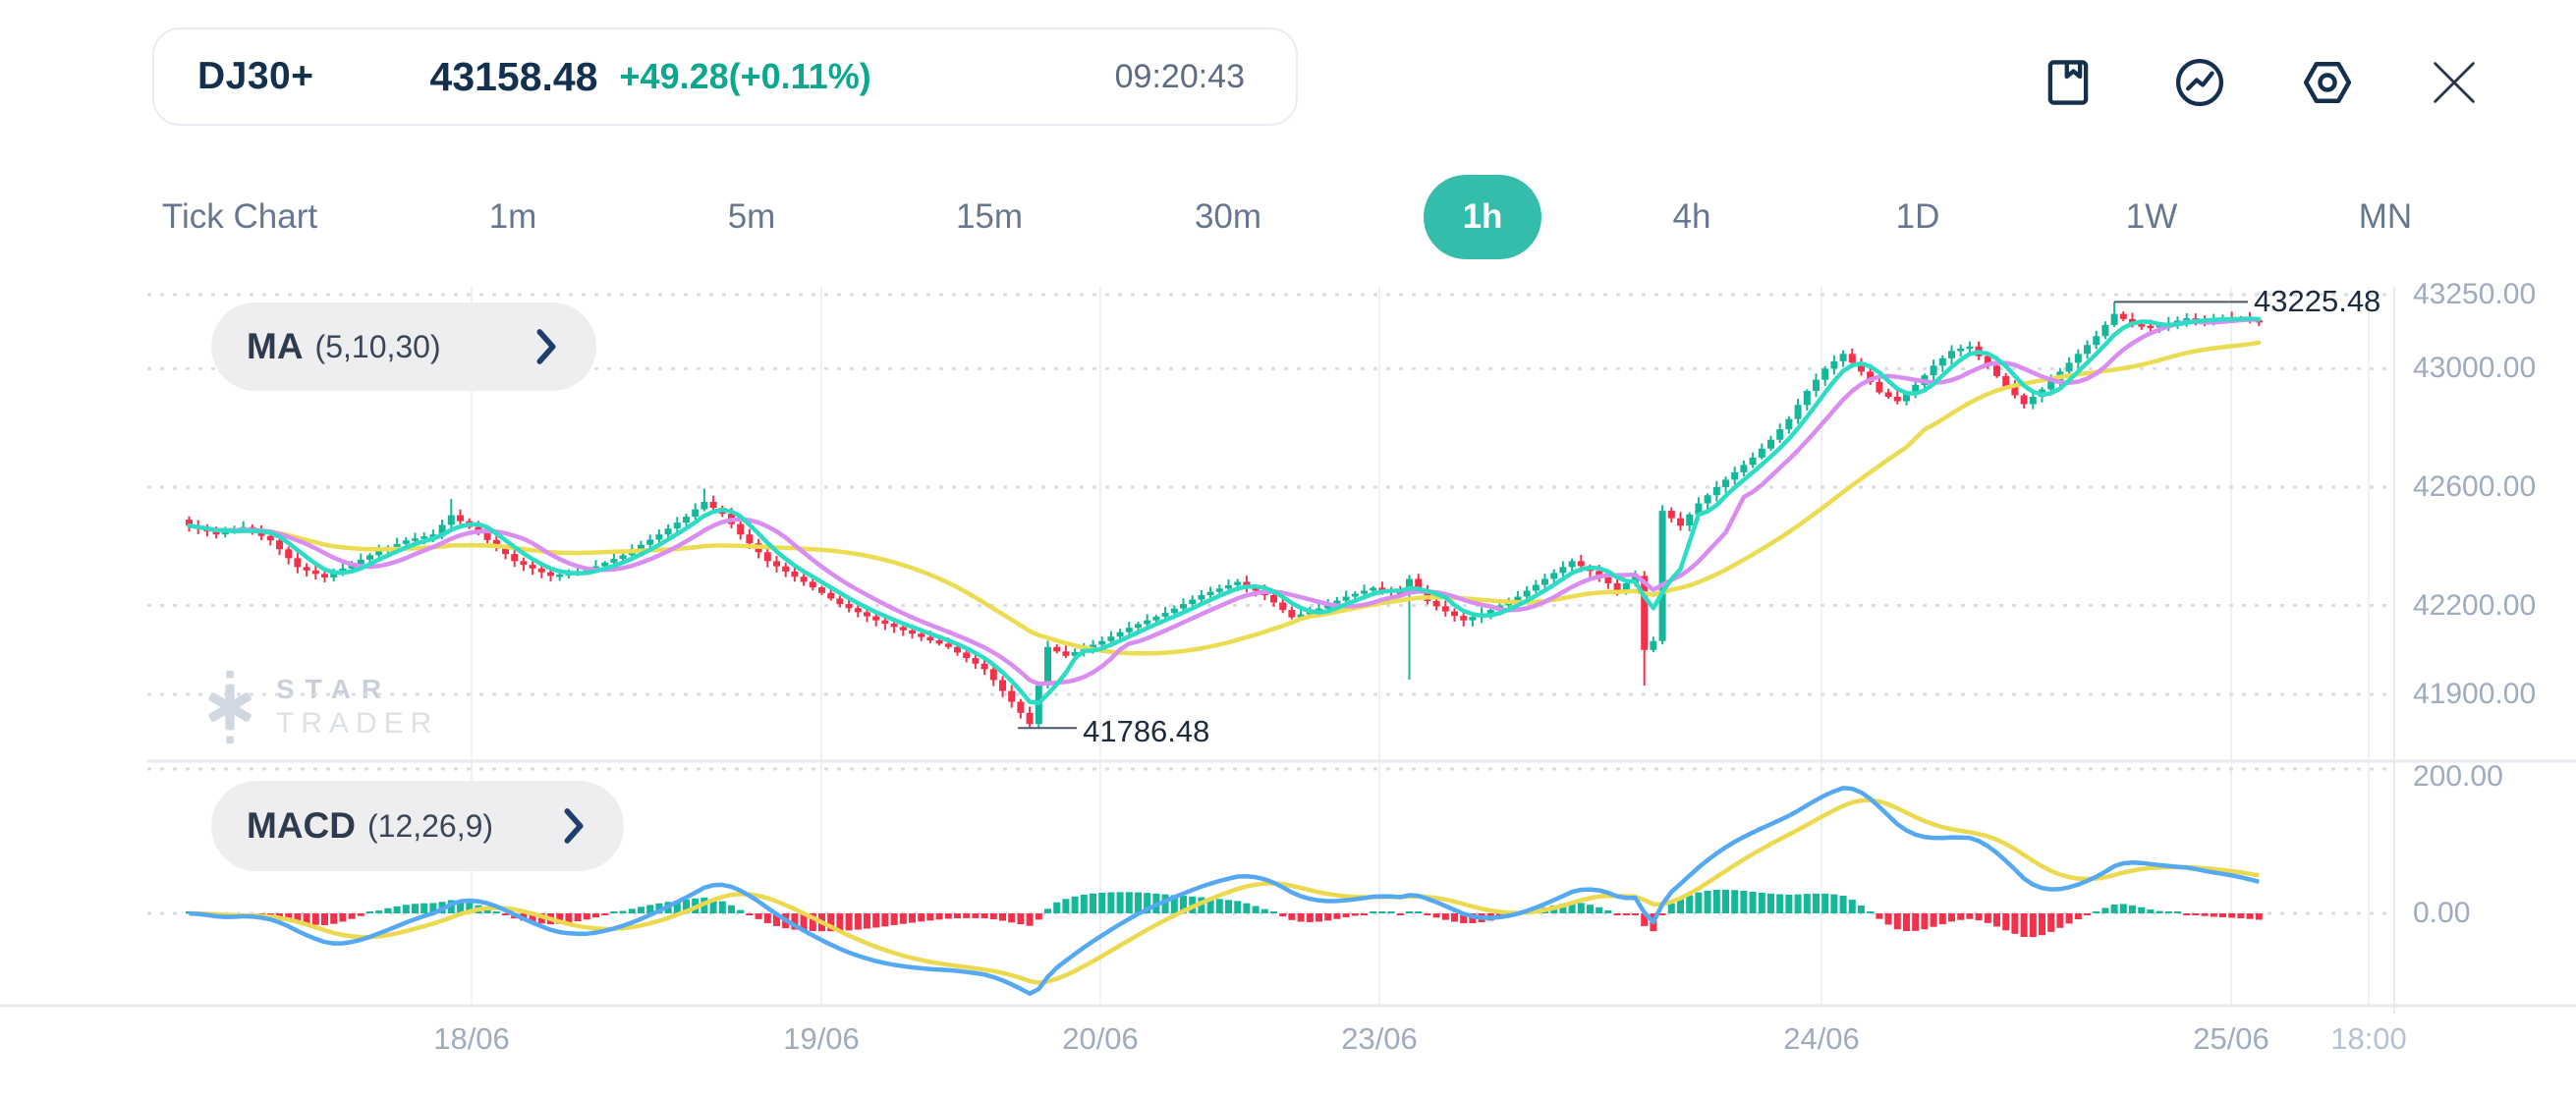 The height and width of the screenshot is (1099, 2576). I want to click on price-axis-label: 43000.00, so click(2475, 368).